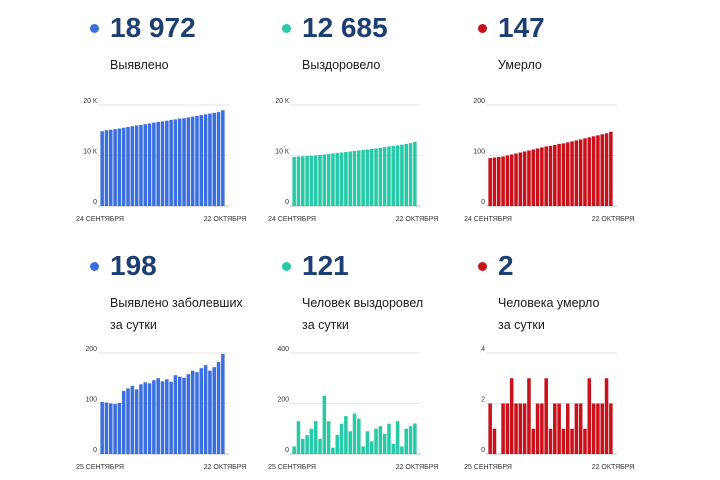 The image size is (720, 480). What do you see at coordinates (374, 266) in the screenshot?
I see `stat-header: 121` at bounding box center [374, 266].